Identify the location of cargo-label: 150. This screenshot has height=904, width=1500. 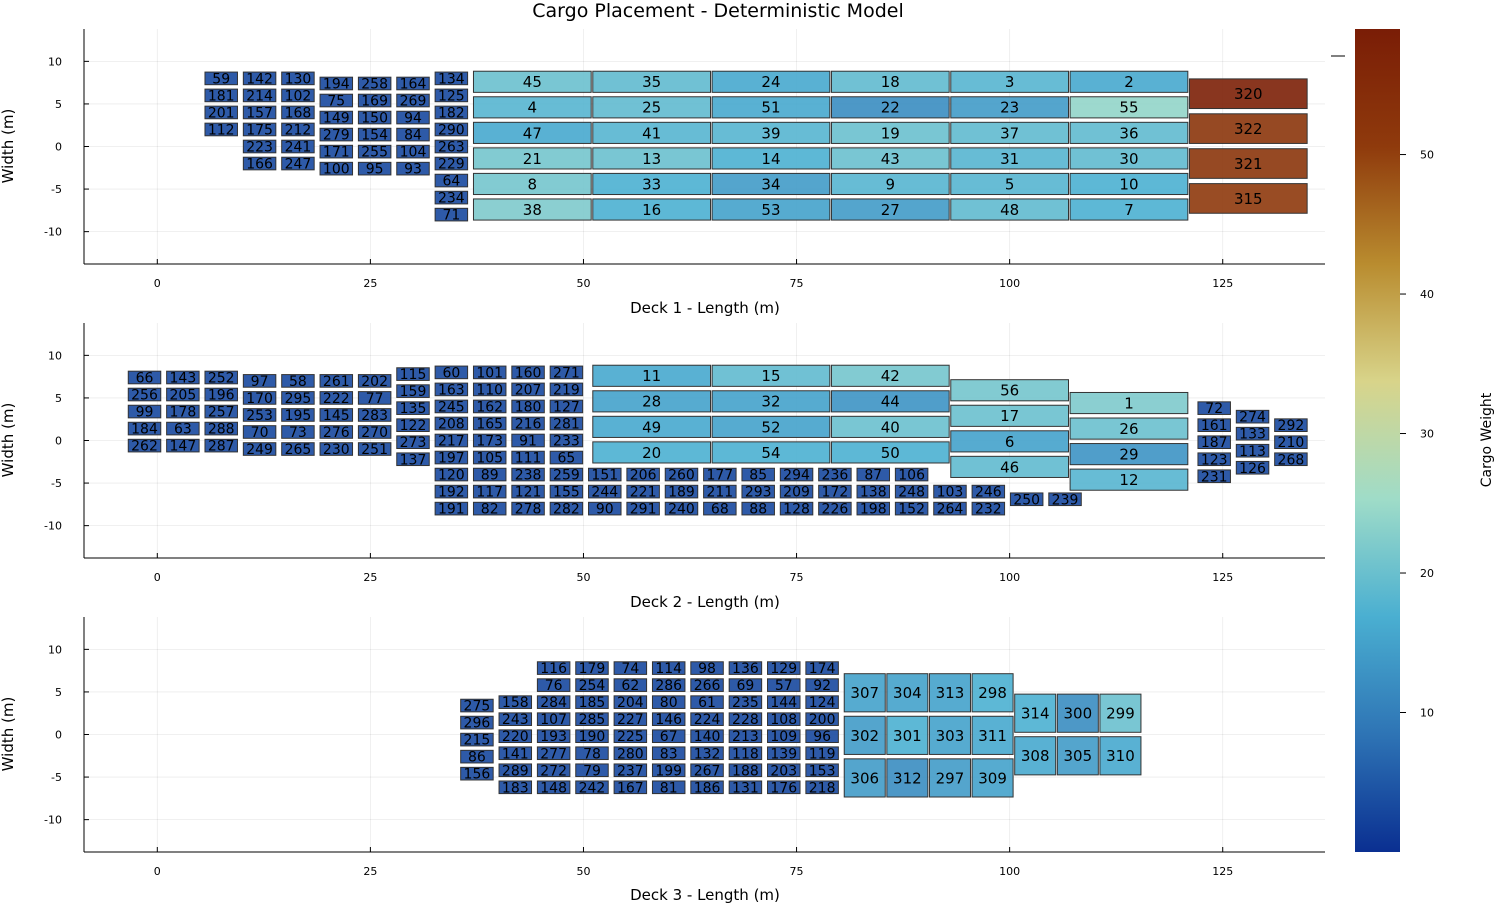
(374, 119).